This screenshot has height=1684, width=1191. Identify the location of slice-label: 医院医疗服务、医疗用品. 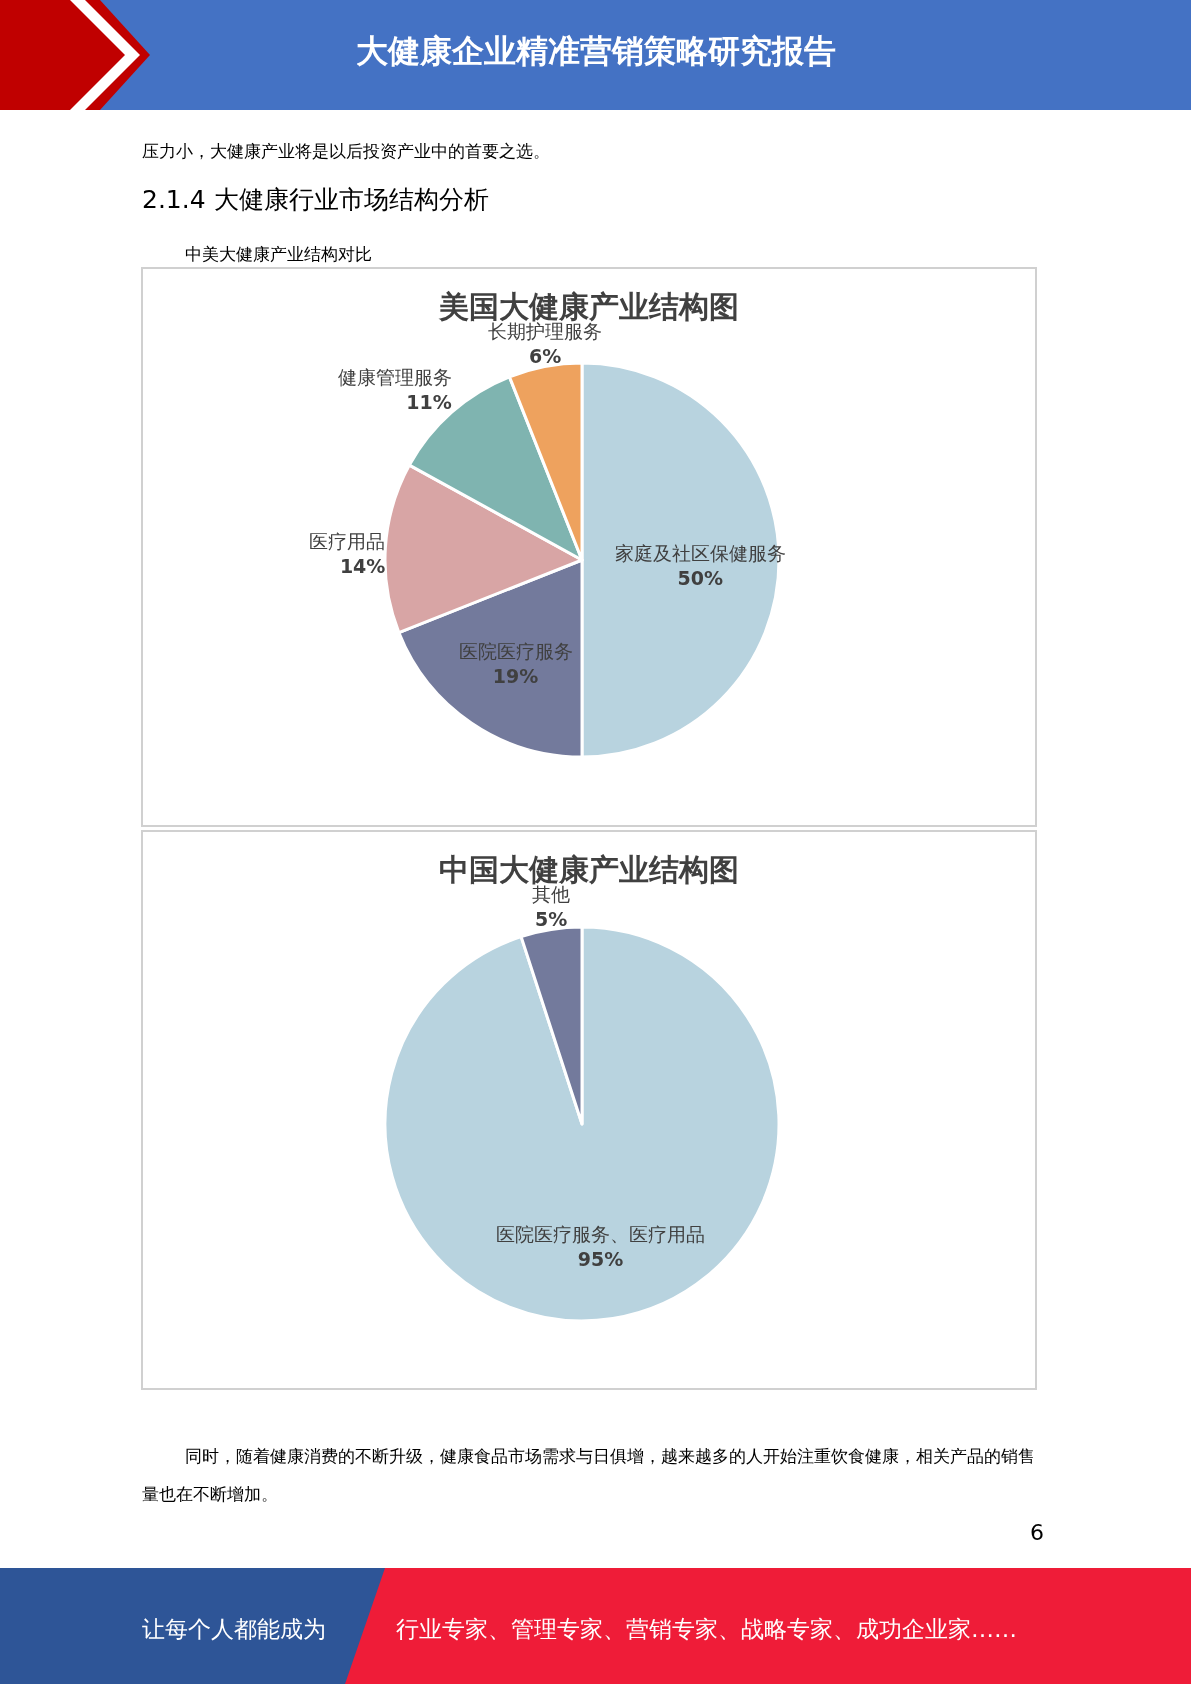
(600, 1233).